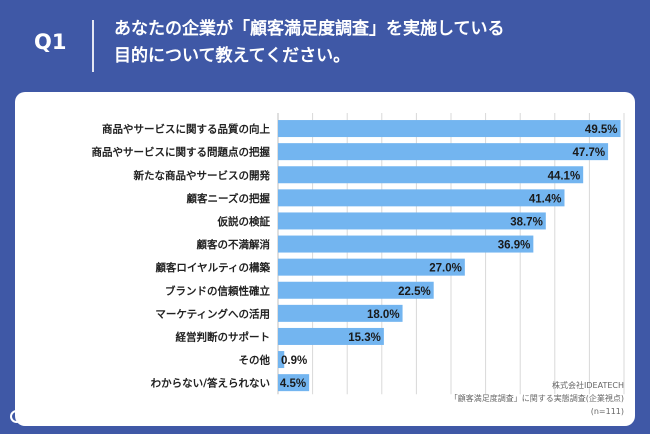 The width and height of the screenshot is (650, 434). I want to click on magnifier-icon, so click(16, 416).